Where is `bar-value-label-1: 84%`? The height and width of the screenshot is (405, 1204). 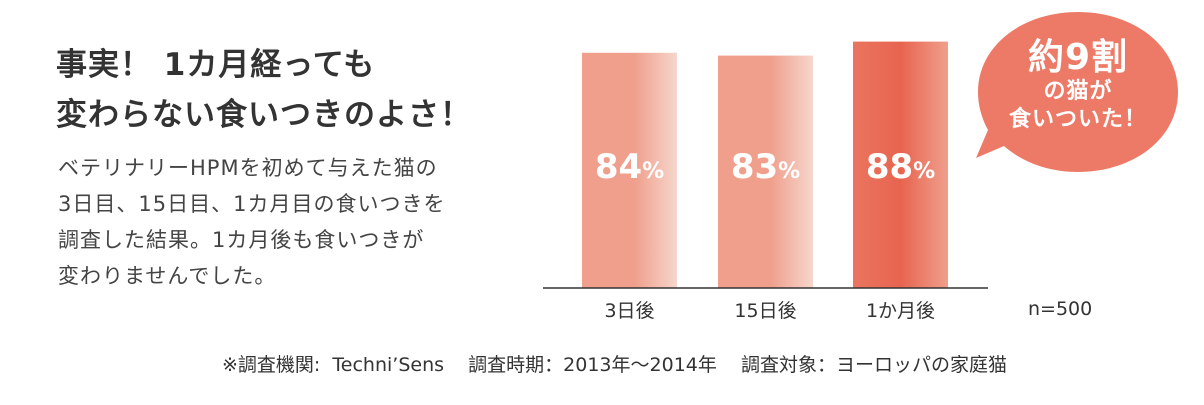 bar-value-label-1: 84% is located at coordinates (629, 167).